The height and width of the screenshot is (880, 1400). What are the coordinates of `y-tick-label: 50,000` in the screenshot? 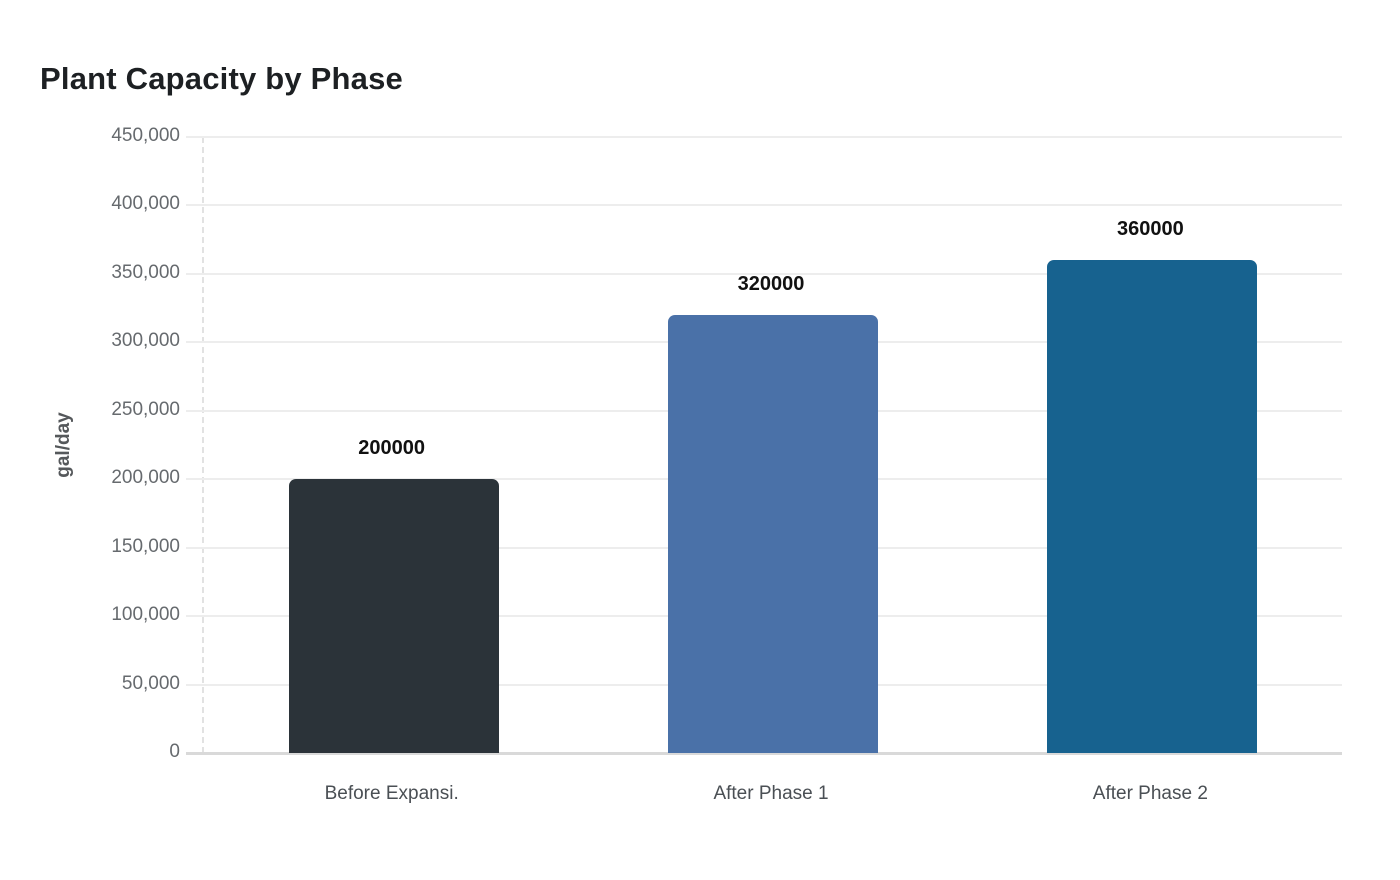 It's located at (150, 683).